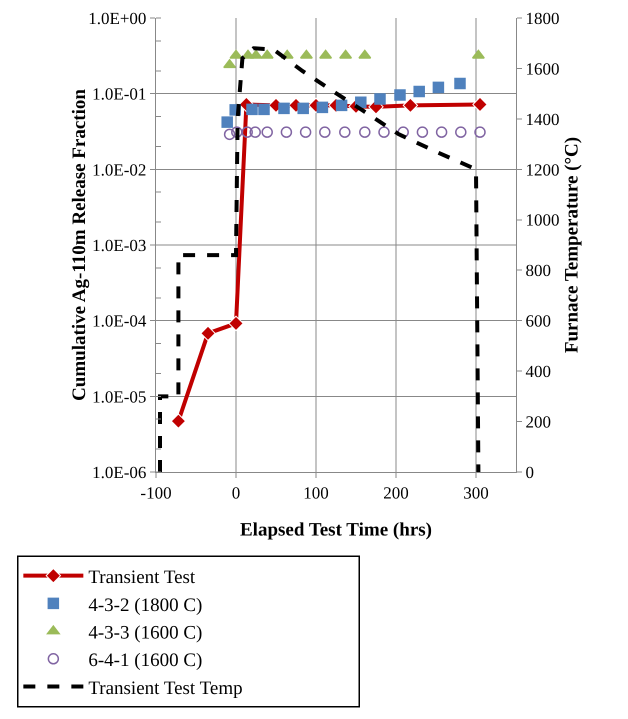 The image size is (628, 719). Describe the element at coordinates (119, 245) in the screenshot. I see `y-tick-label: 1.0E-03` at that location.